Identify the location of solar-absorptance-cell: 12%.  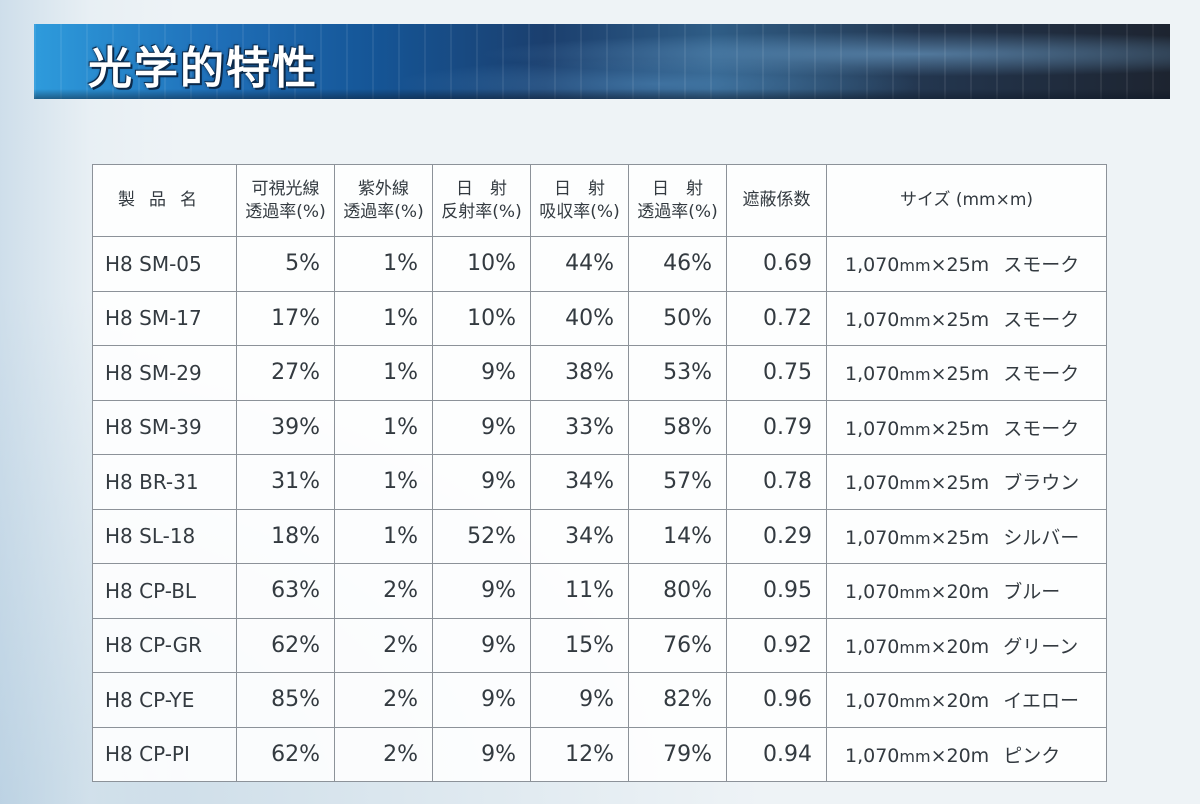
(579, 754).